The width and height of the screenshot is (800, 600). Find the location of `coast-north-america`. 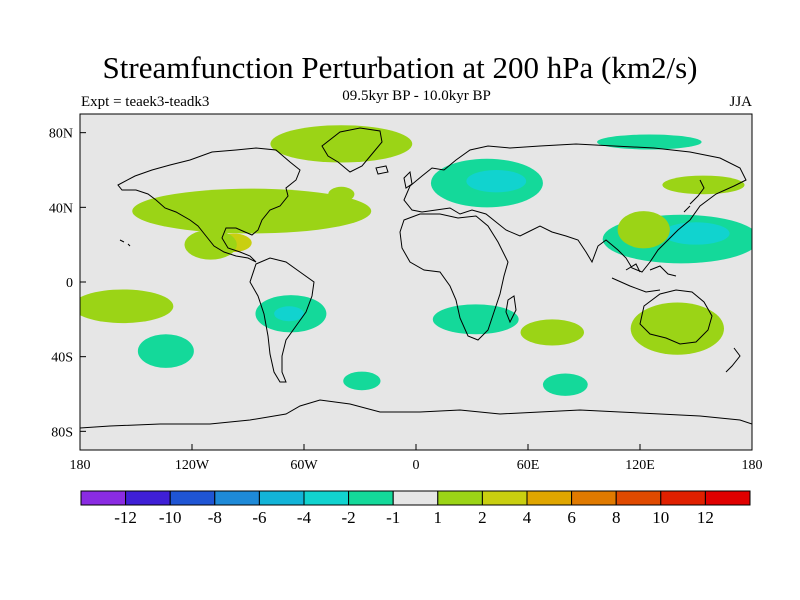

coast-north-america is located at coordinates (209, 205).